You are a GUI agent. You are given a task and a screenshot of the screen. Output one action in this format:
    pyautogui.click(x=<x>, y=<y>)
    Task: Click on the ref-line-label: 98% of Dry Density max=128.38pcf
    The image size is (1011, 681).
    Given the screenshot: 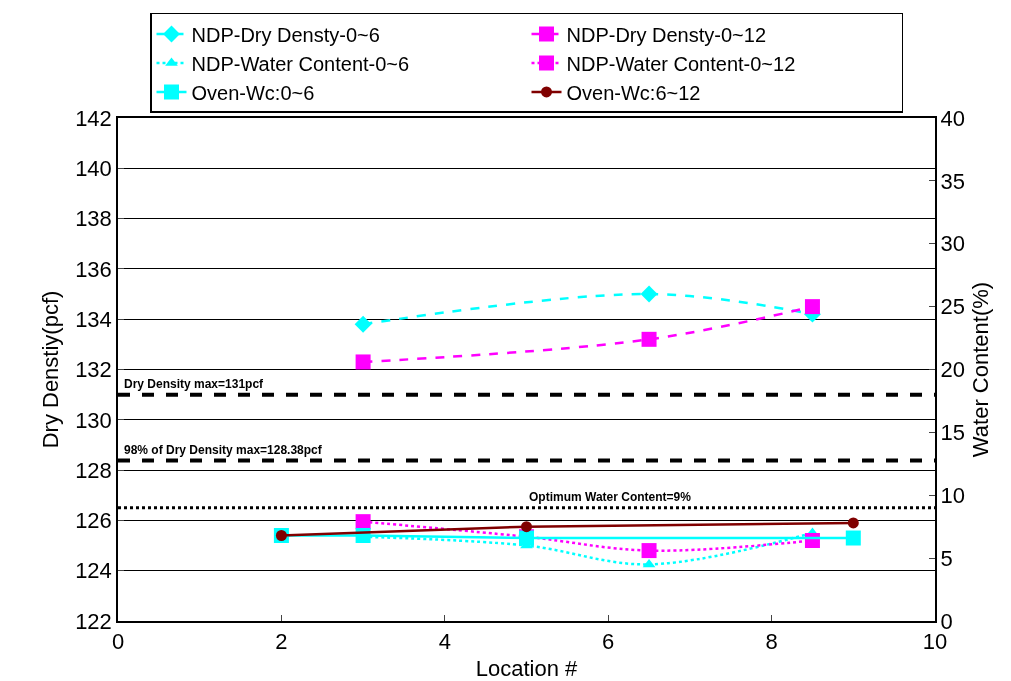 What is the action you would take?
    pyautogui.click(x=223, y=450)
    